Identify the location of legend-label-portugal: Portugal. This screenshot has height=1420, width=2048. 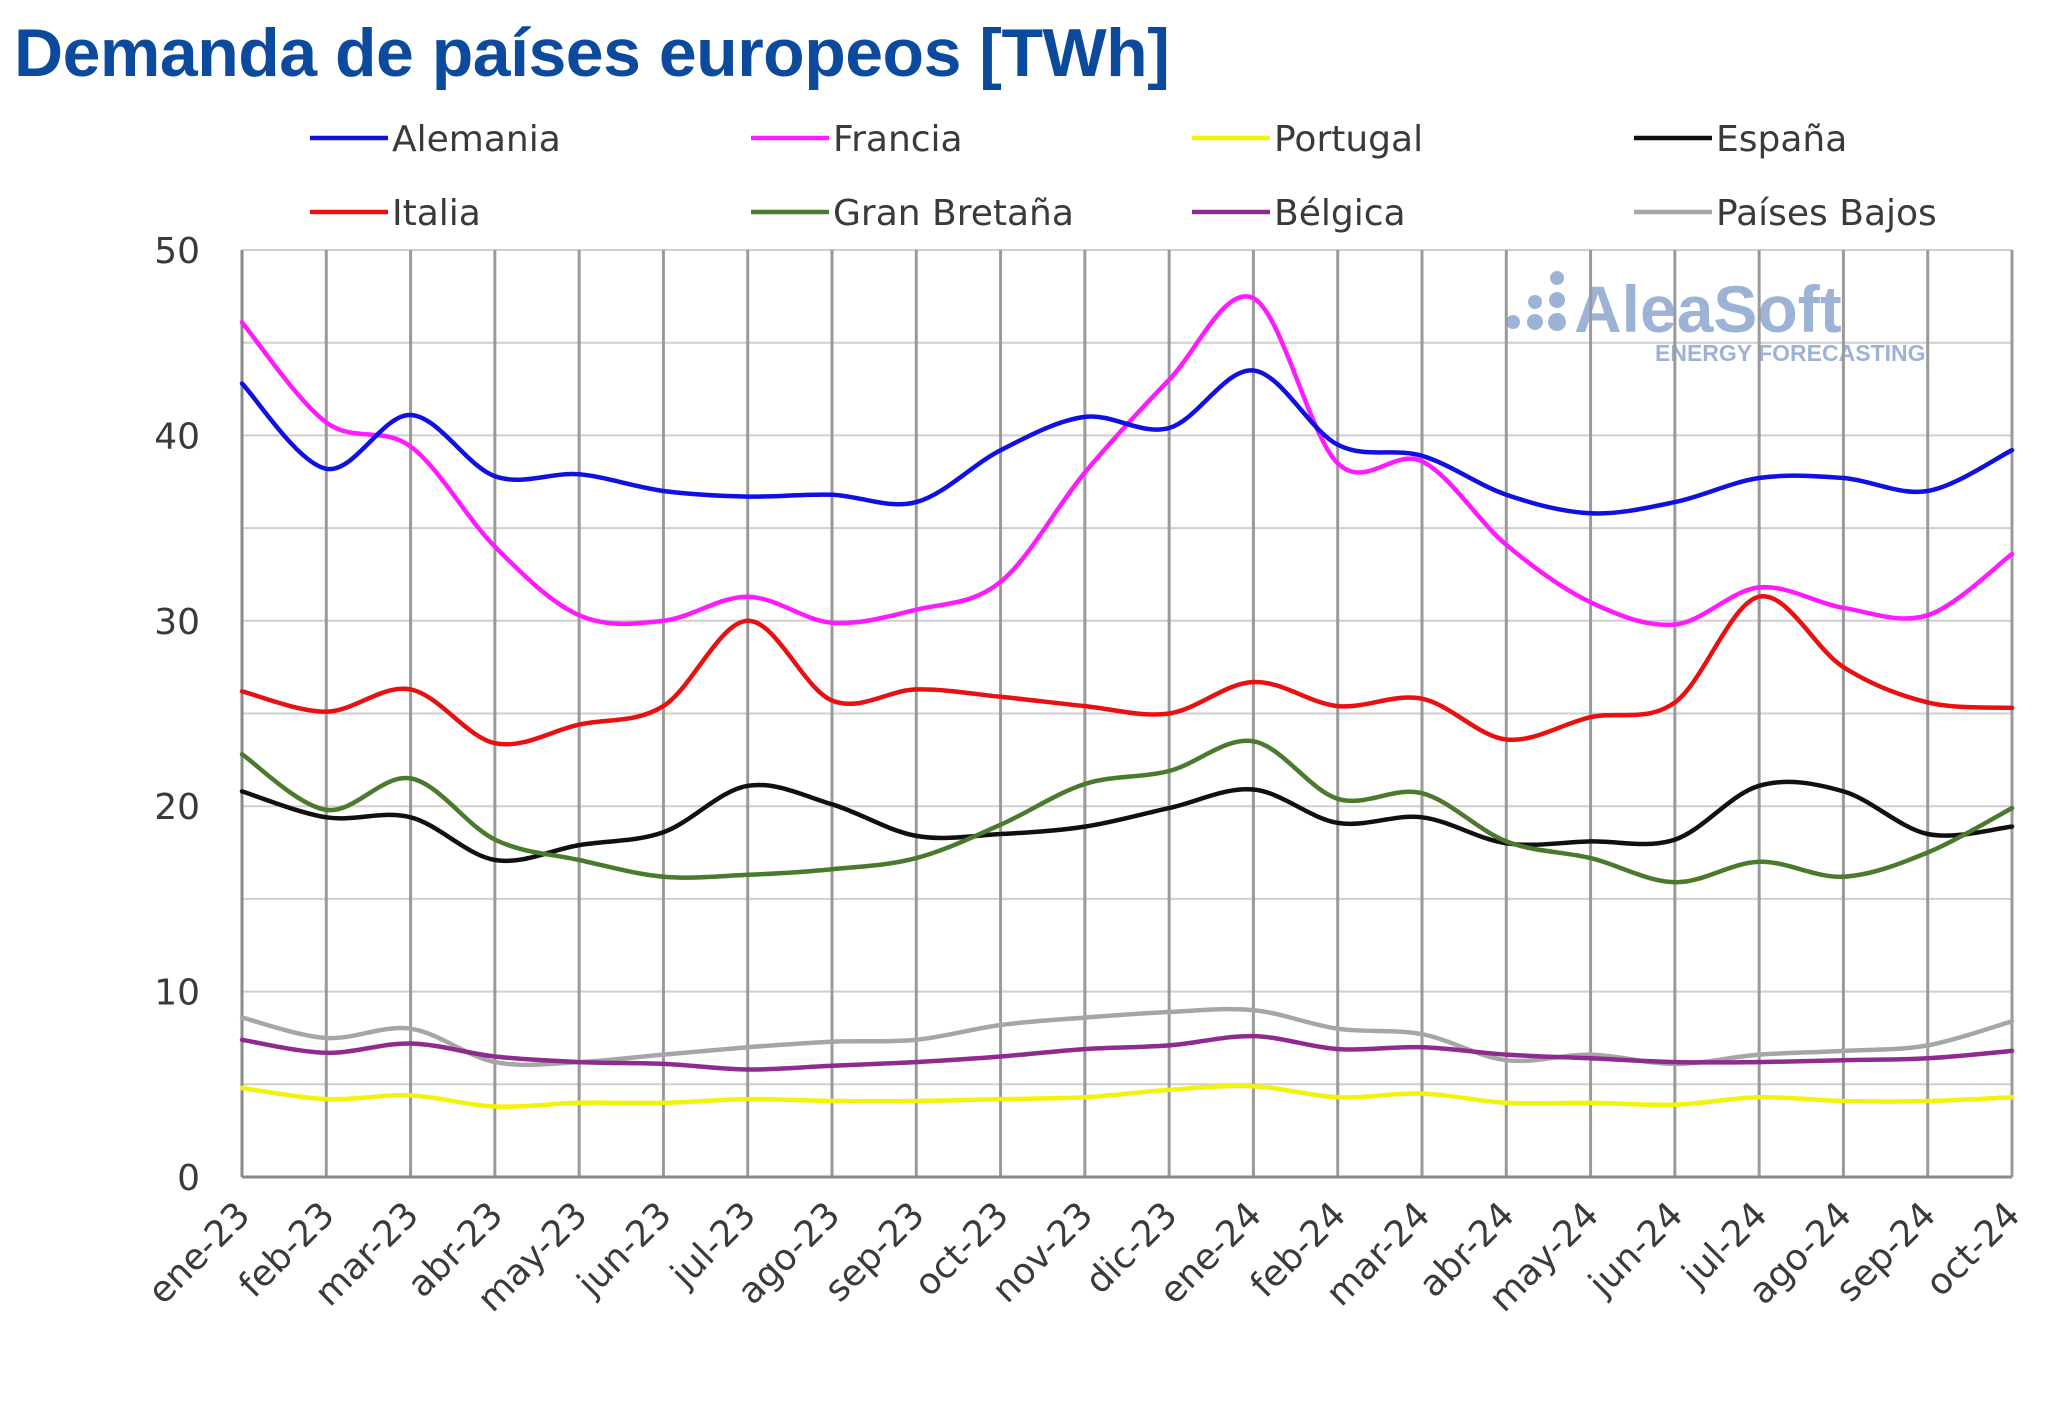
(1348, 139).